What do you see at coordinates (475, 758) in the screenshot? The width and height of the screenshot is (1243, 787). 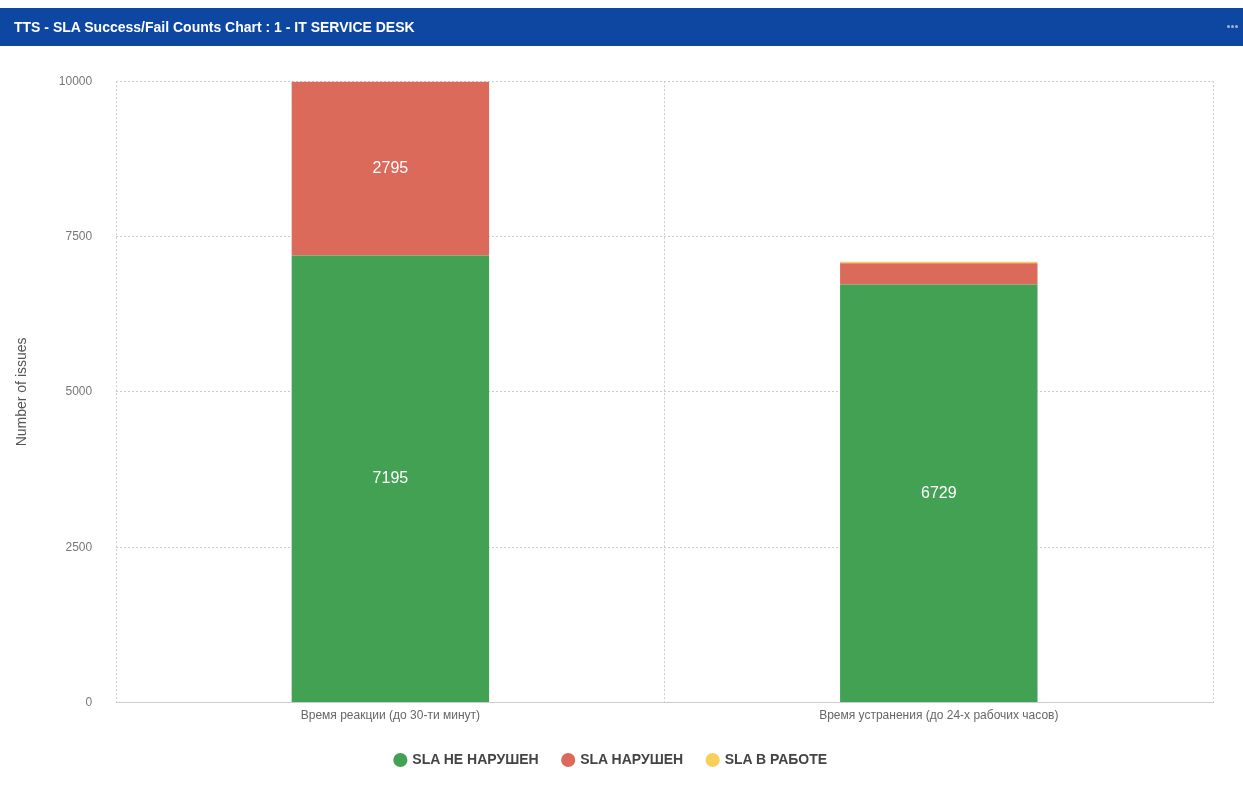 I see `legend-label: SLA НЕ НАРУШЕН` at bounding box center [475, 758].